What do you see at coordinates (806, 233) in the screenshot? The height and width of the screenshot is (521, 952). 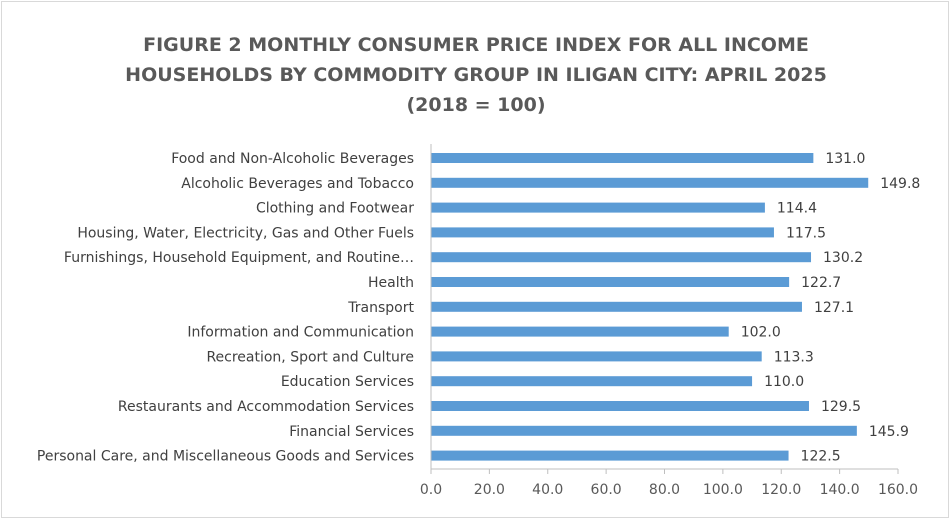 I see `data-label: 117.5` at bounding box center [806, 233].